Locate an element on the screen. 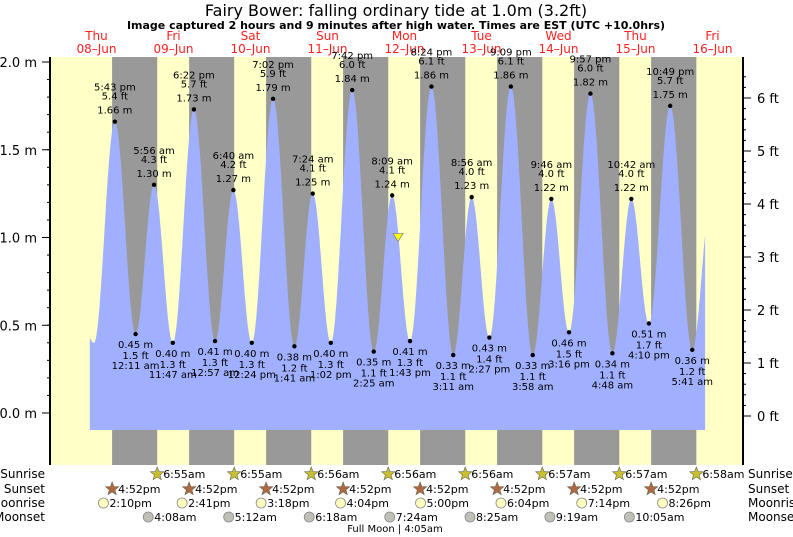  right-tick-label: 3 ft is located at coordinates (768, 258).